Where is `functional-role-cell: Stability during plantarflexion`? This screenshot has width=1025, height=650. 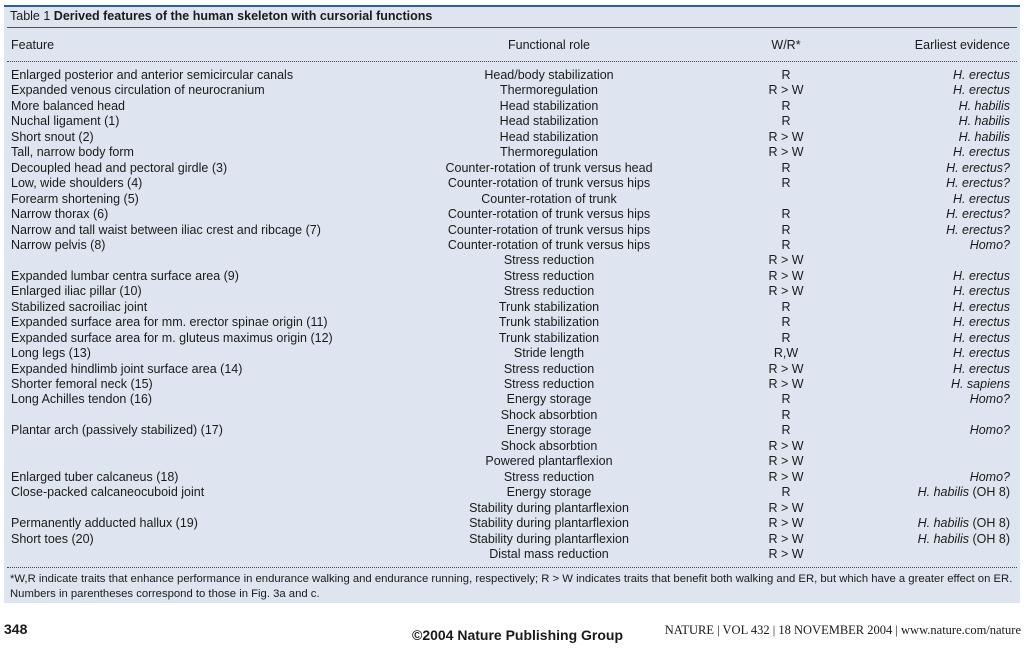 functional-role-cell: Stability during plantarflexion is located at coordinates (549, 507).